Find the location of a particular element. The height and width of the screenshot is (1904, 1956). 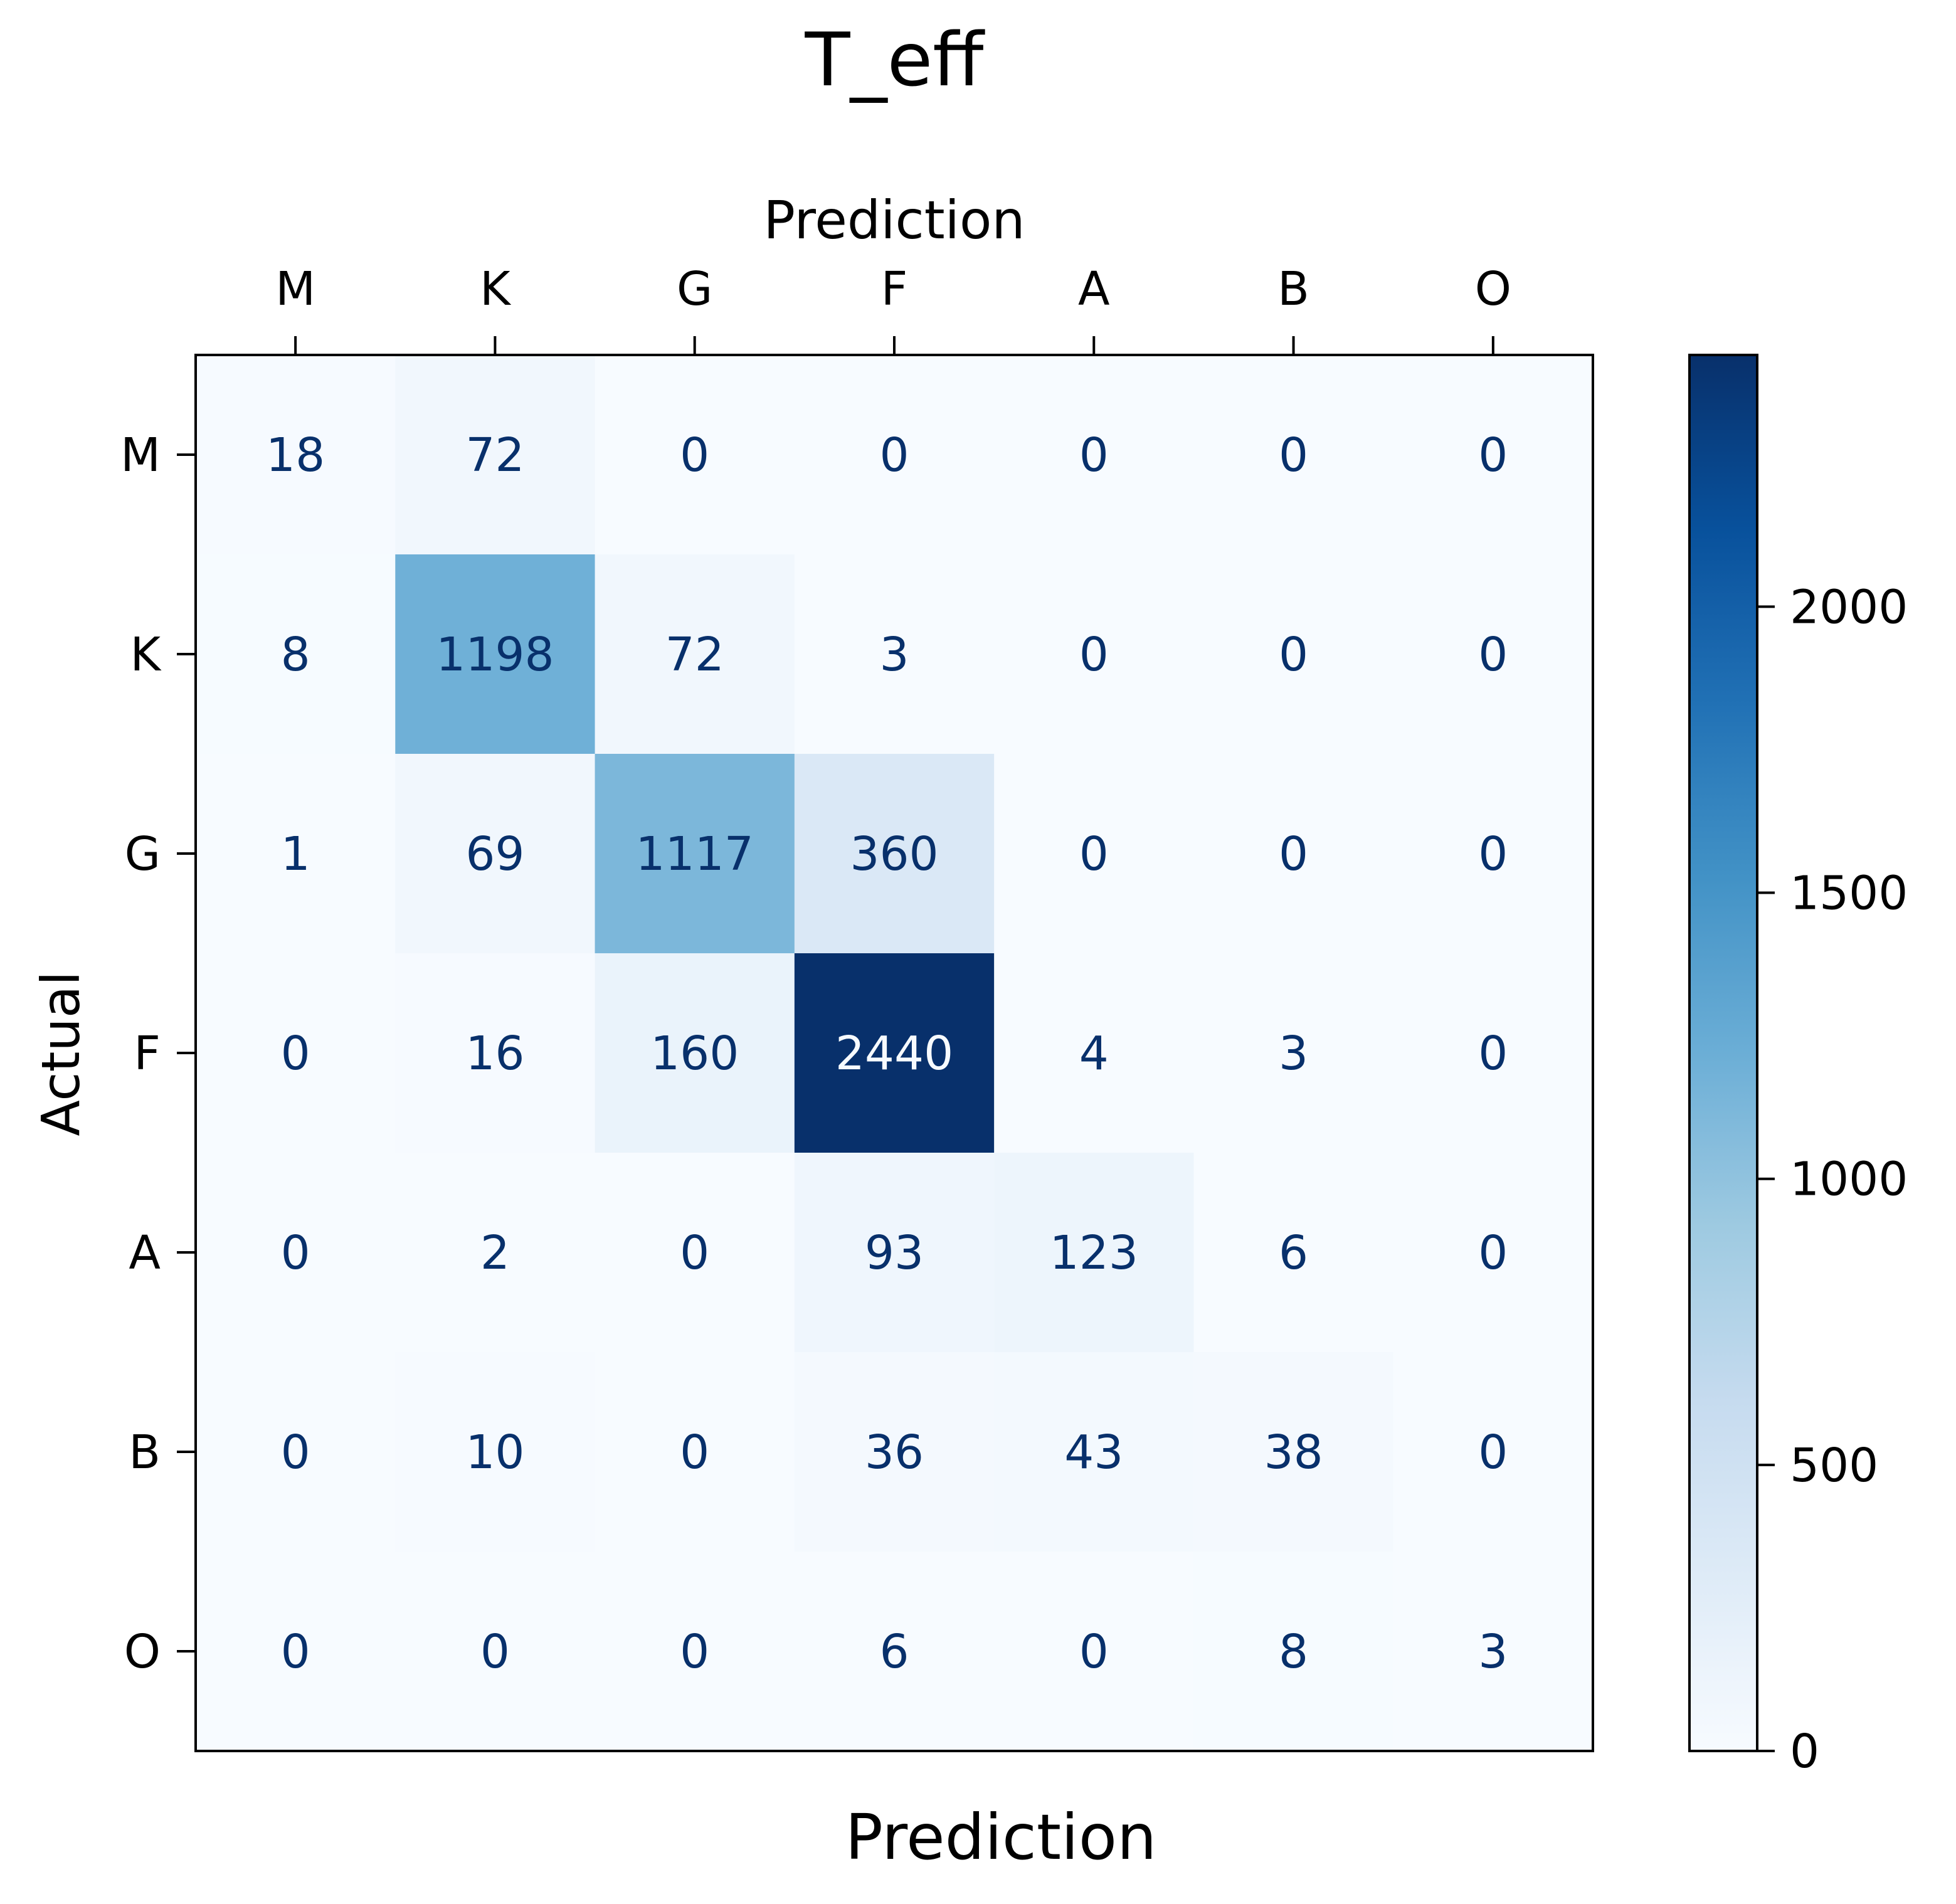

cell-value-label: 36 is located at coordinates (894, 1452).